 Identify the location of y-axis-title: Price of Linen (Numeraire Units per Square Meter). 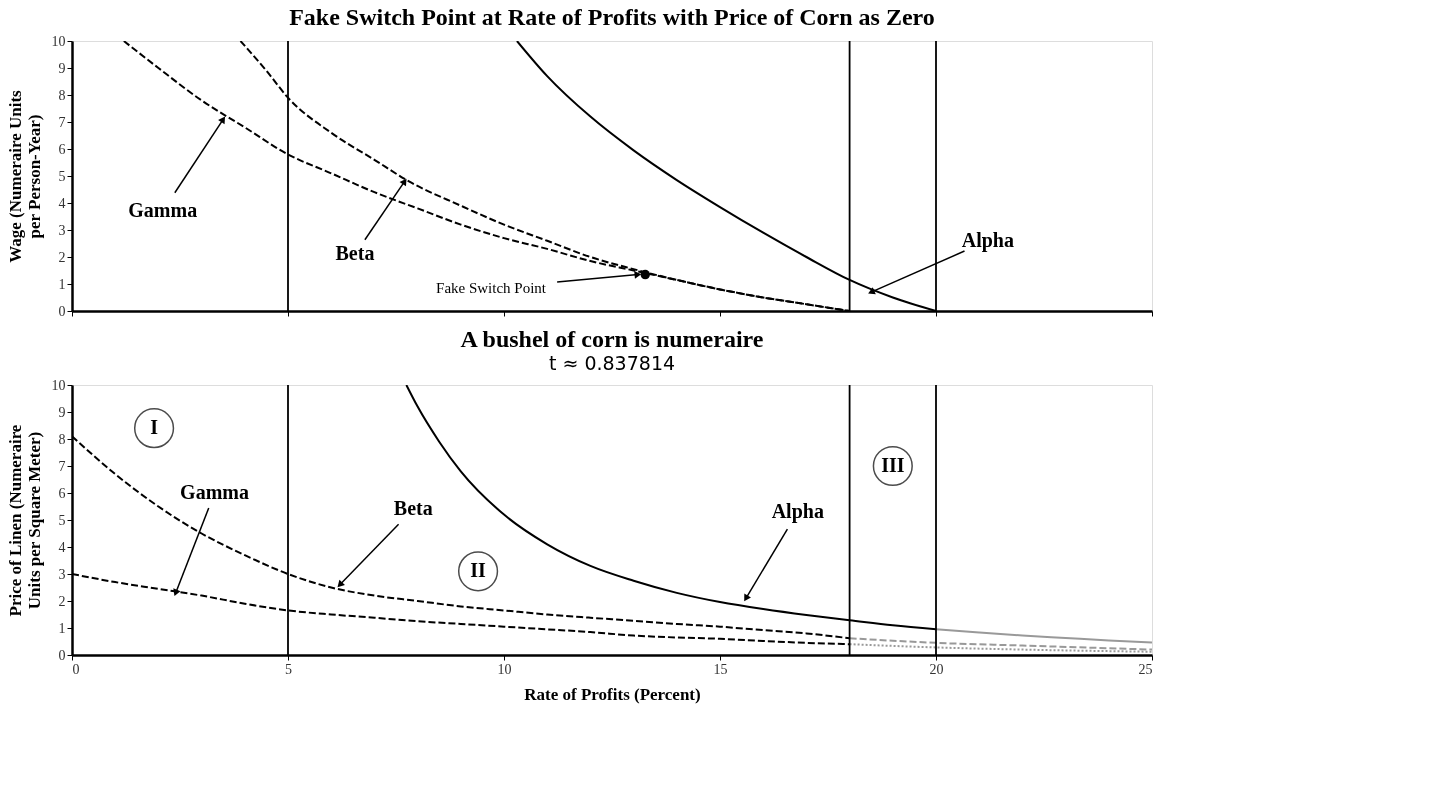
(24, 520).